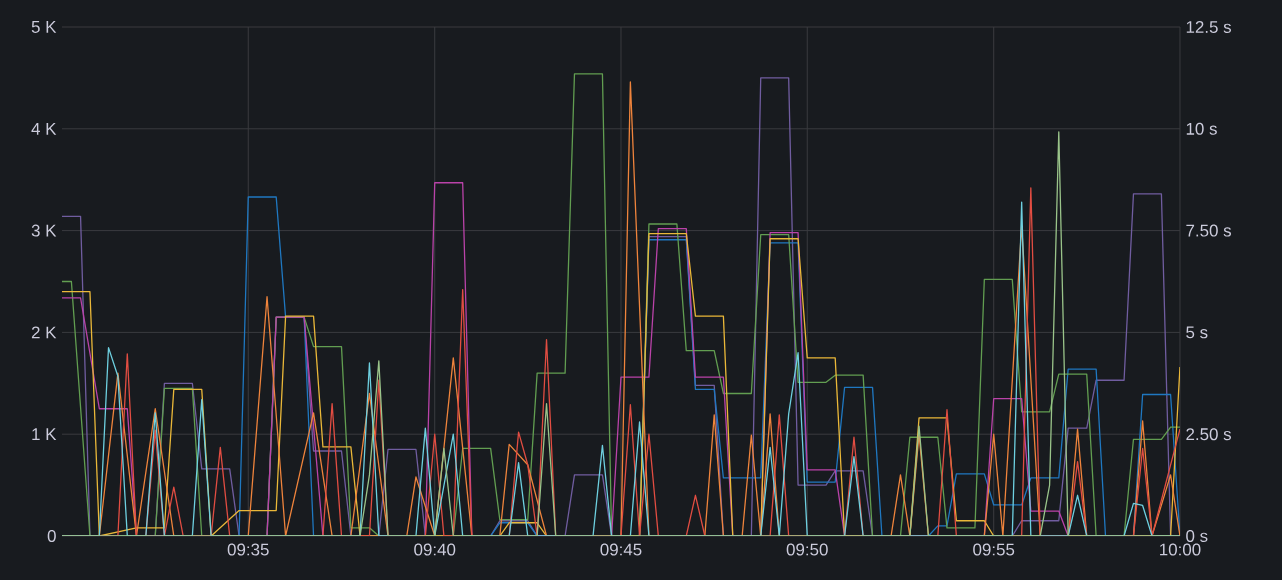 Image resolution: width=1282 pixels, height=580 pixels. I want to click on x-tick-label: 09:40, so click(435, 549).